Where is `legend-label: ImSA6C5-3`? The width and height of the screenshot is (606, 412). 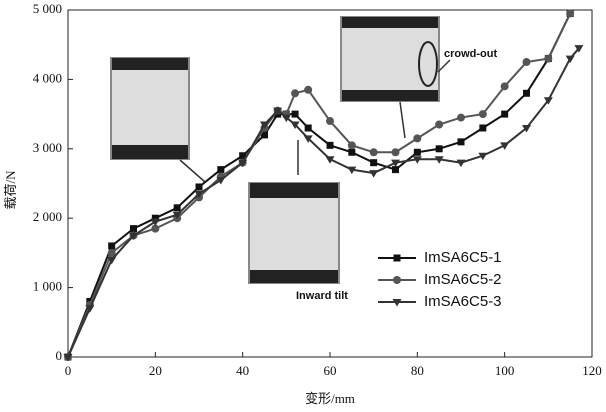 legend-label: ImSA6C5-3 is located at coordinates (463, 301).